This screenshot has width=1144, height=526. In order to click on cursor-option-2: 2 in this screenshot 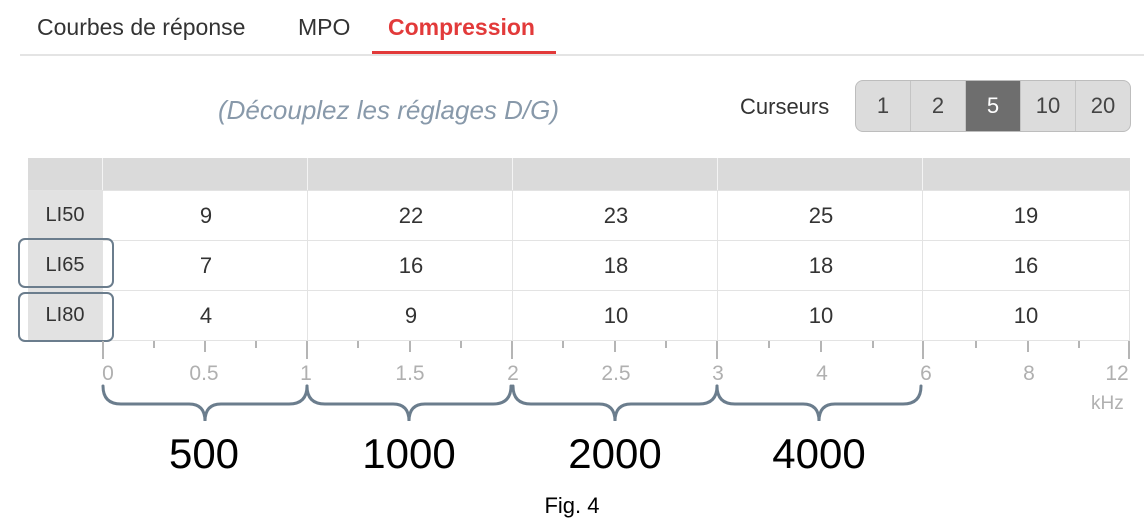, I will do `click(938, 106)`.